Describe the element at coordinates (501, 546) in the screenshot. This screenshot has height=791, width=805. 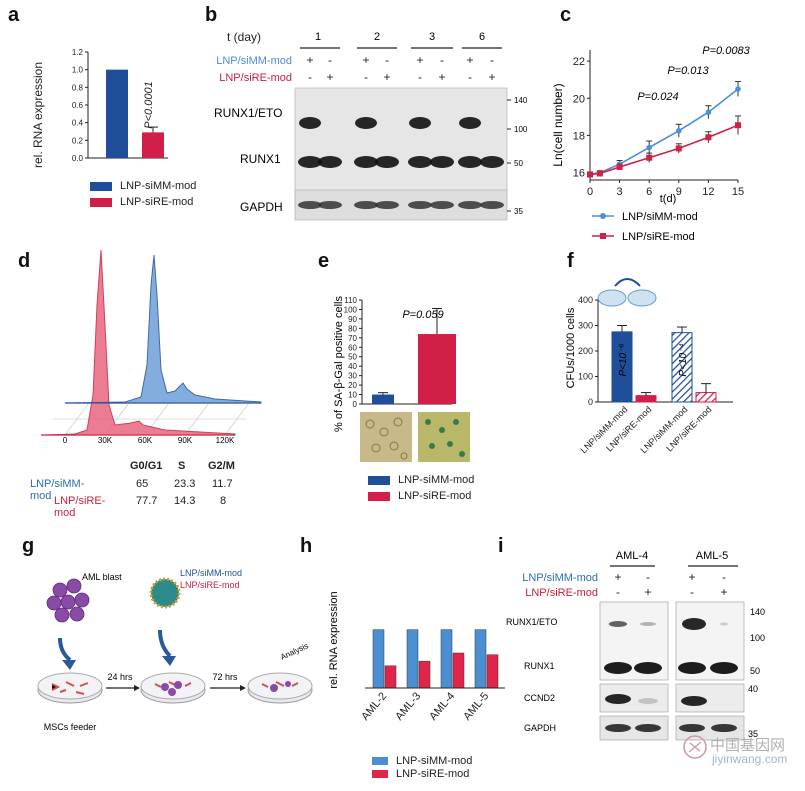
I see `panel-label-i: i` at that location.